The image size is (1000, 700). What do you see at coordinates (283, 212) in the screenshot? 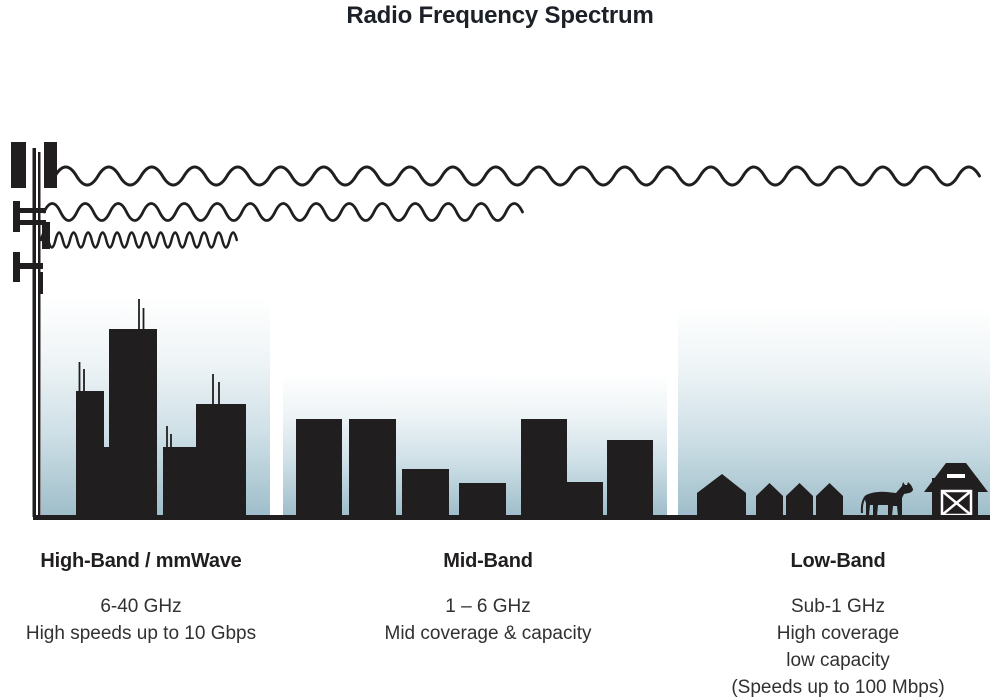
I see `mid-band-wave-icon` at bounding box center [283, 212].